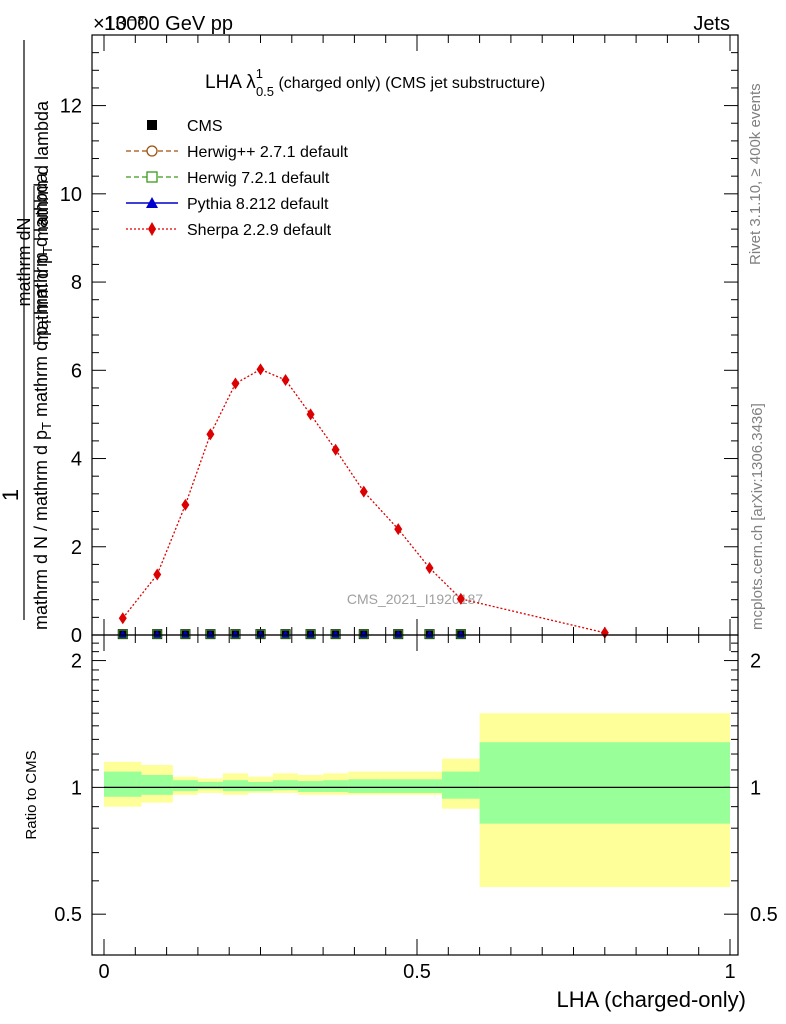  Describe the element at coordinates (24, 261) in the screenshot. I see `ylabel-inner-numerator: mathrm dN` at that location.